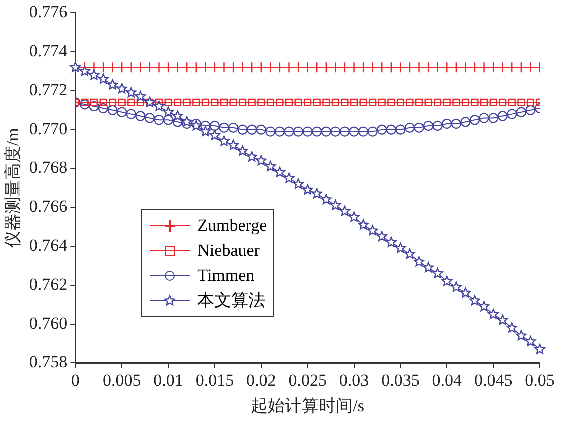 This screenshot has height=421, width=570. Describe the element at coordinates (48, 362) in the screenshot. I see `y-tick-label: 0.758` at that location.